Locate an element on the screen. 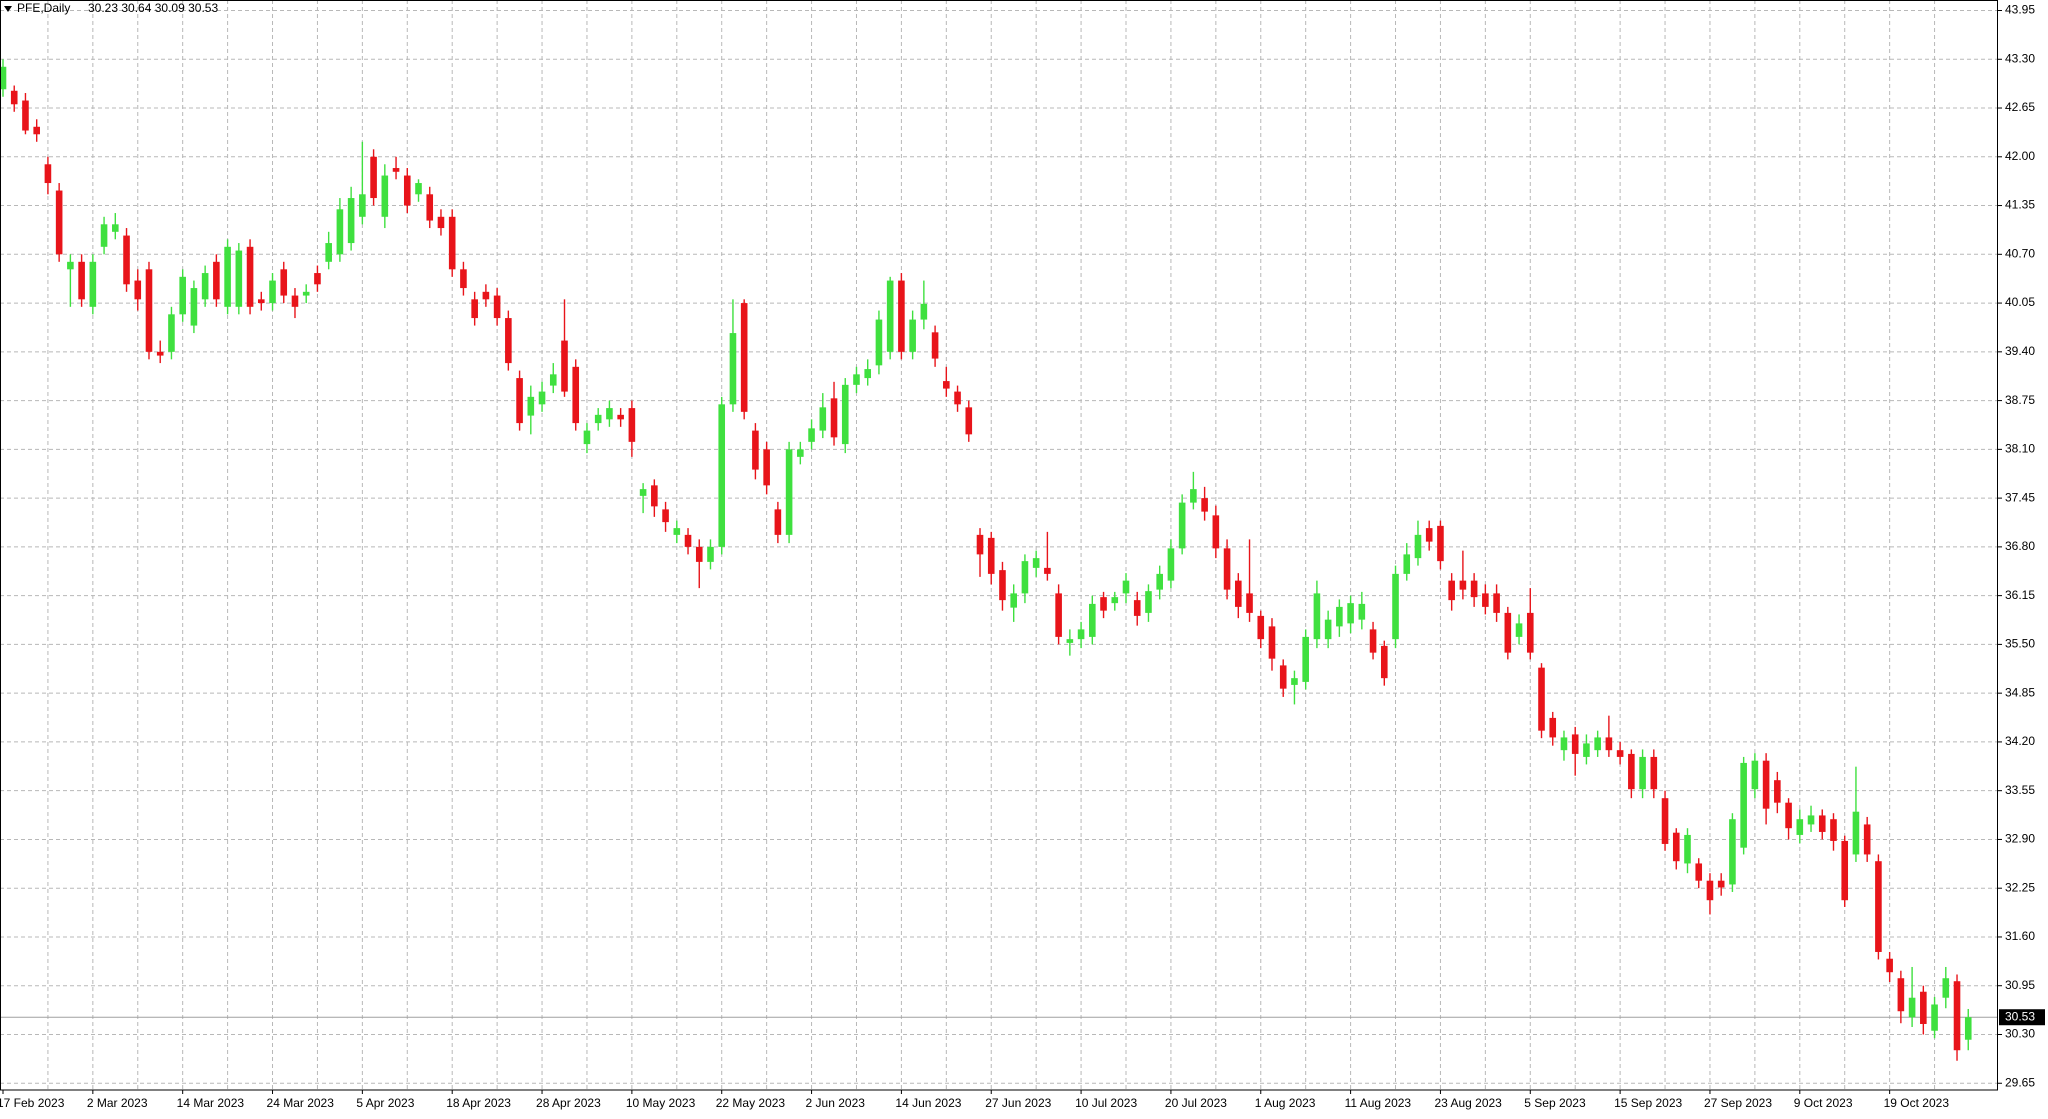 The image size is (2048, 1119). x-tick-label: 20 Jul 2023 is located at coordinates (1196, 1103).